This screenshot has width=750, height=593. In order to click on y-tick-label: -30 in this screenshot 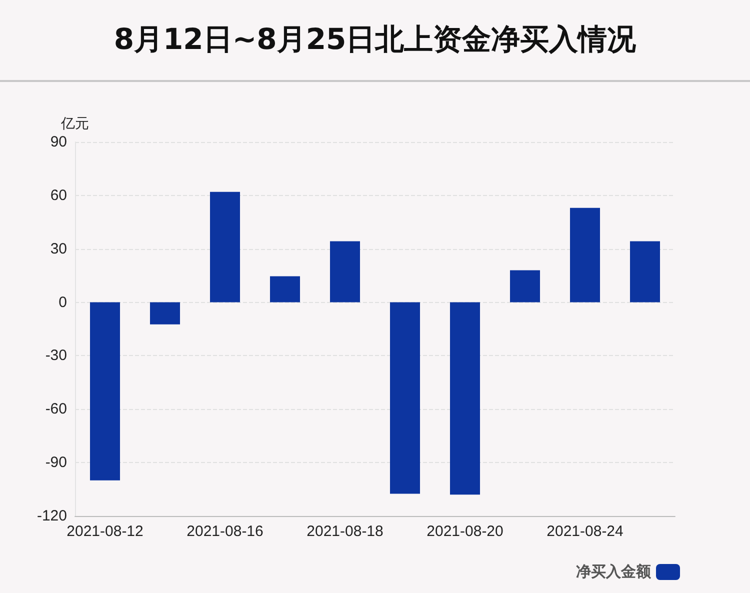, I will do `click(56, 355)`.